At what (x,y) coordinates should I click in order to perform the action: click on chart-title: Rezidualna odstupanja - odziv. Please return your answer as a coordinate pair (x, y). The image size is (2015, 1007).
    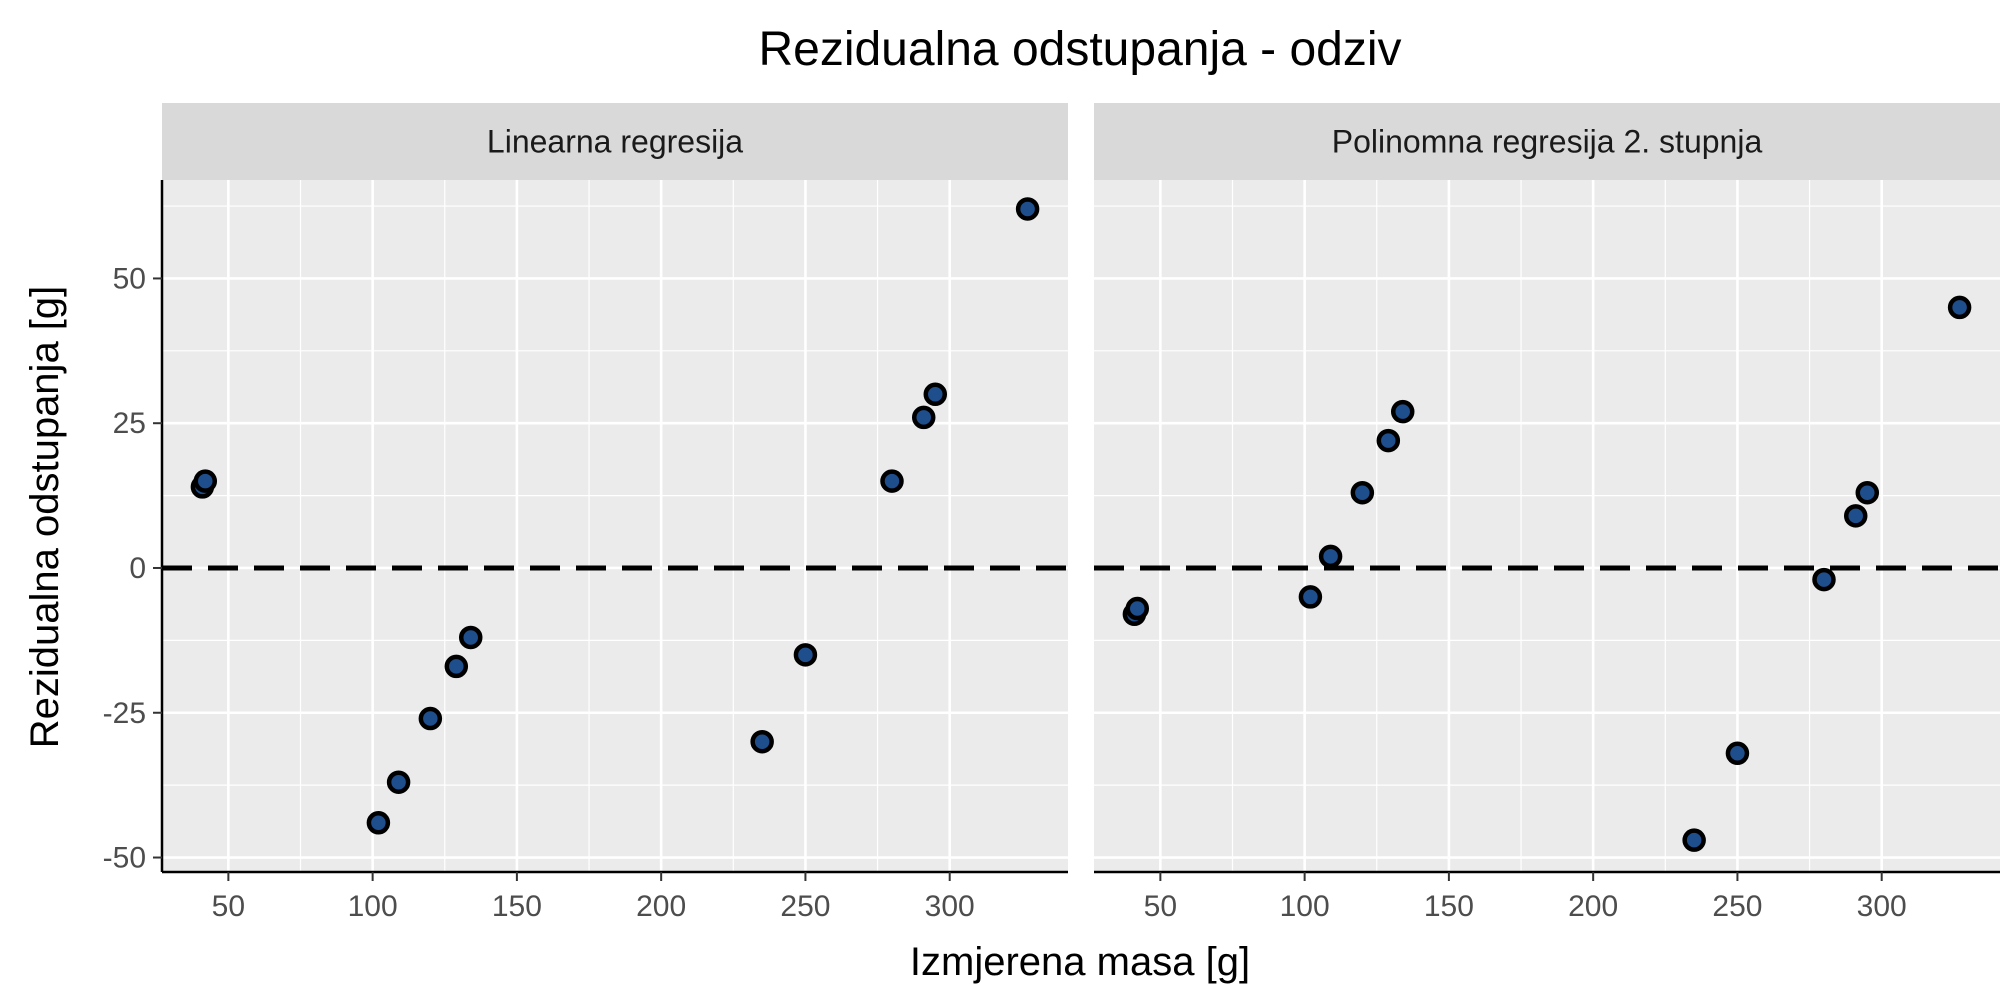
    Looking at the image, I should click on (1079, 49).